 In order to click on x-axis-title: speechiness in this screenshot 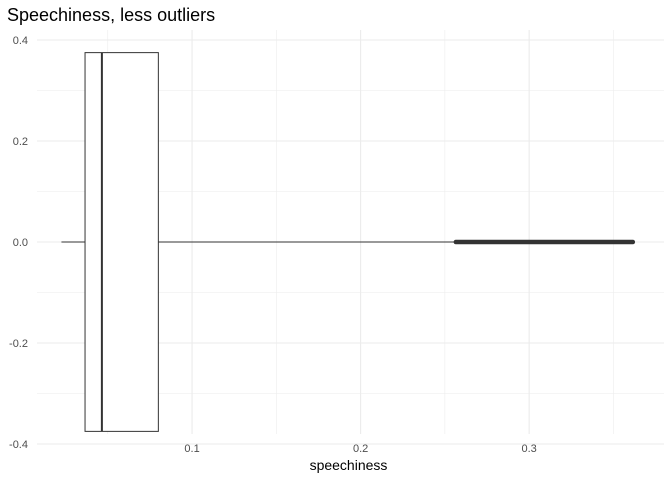, I will do `click(349, 465)`.